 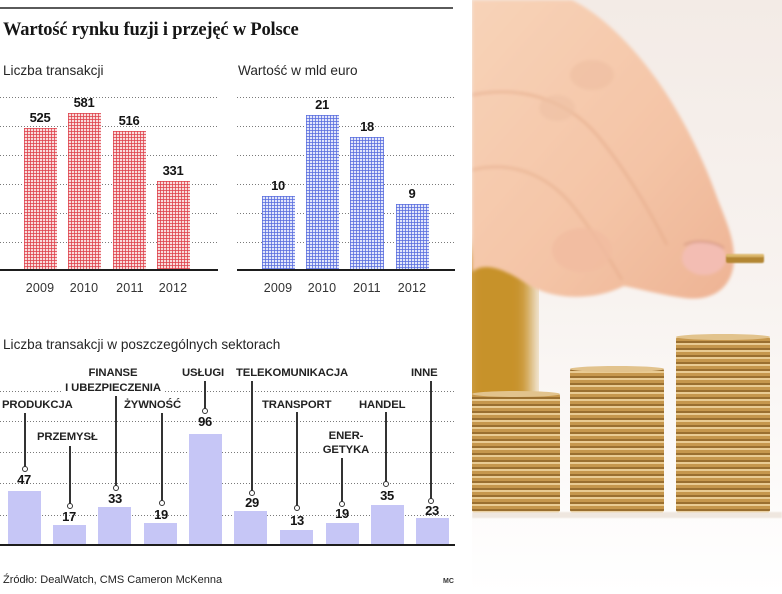 What do you see at coordinates (627, 426) in the screenshot?
I see `coin-stacks` at bounding box center [627, 426].